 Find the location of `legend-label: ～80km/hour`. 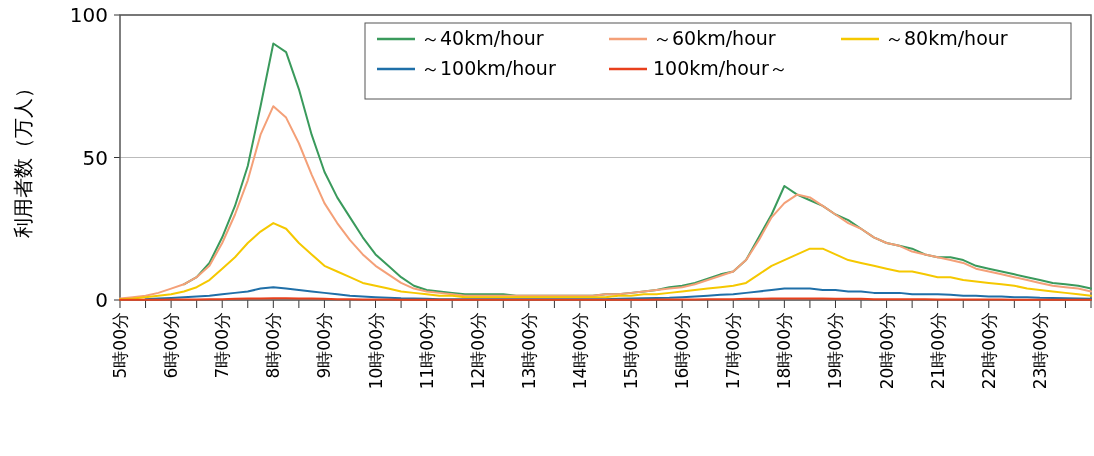

legend-label: ～80km/hour is located at coordinates (946, 38).